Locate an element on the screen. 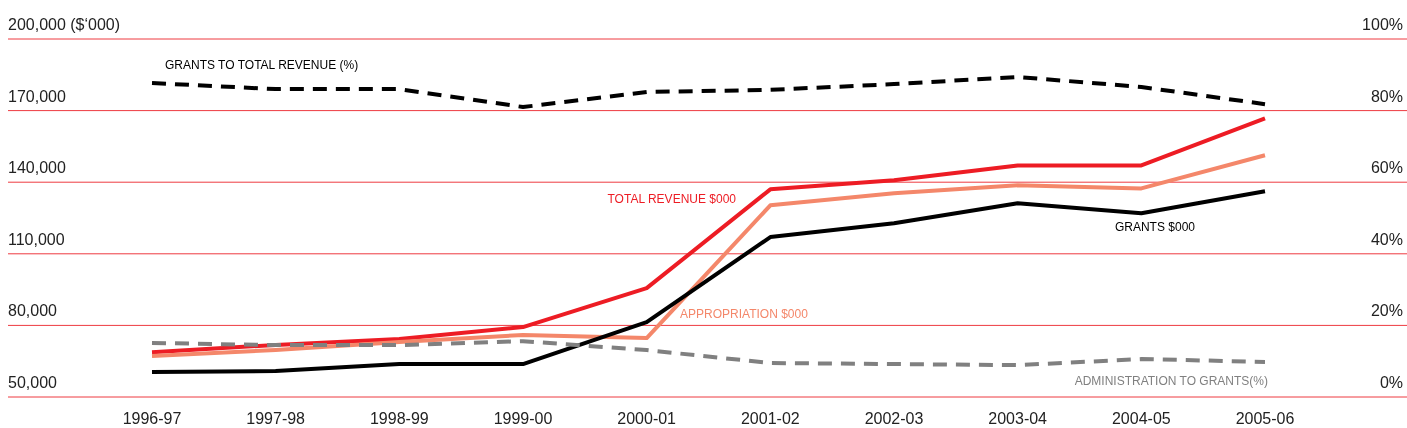  y2-tick-label: 100% is located at coordinates (1382, 24).